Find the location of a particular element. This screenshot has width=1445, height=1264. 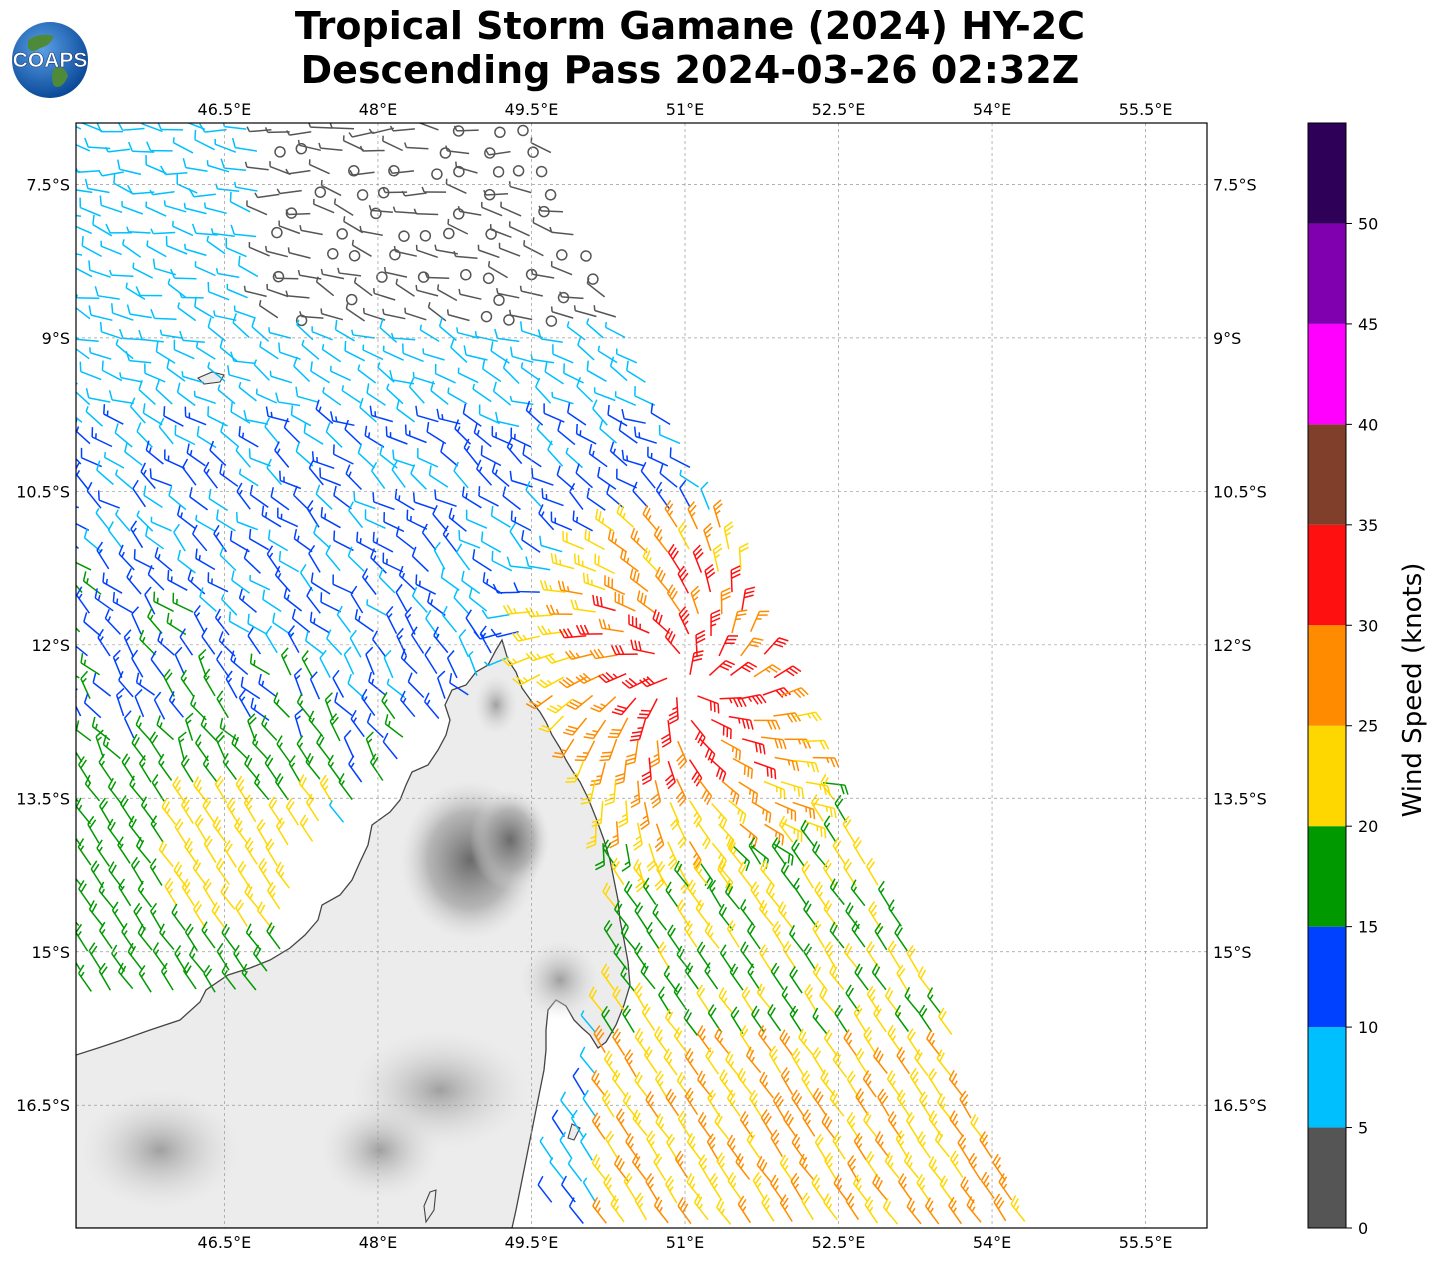

title-line-1: Tropical Storm Gamane (2024) HY-2C is located at coordinates (690, 26).